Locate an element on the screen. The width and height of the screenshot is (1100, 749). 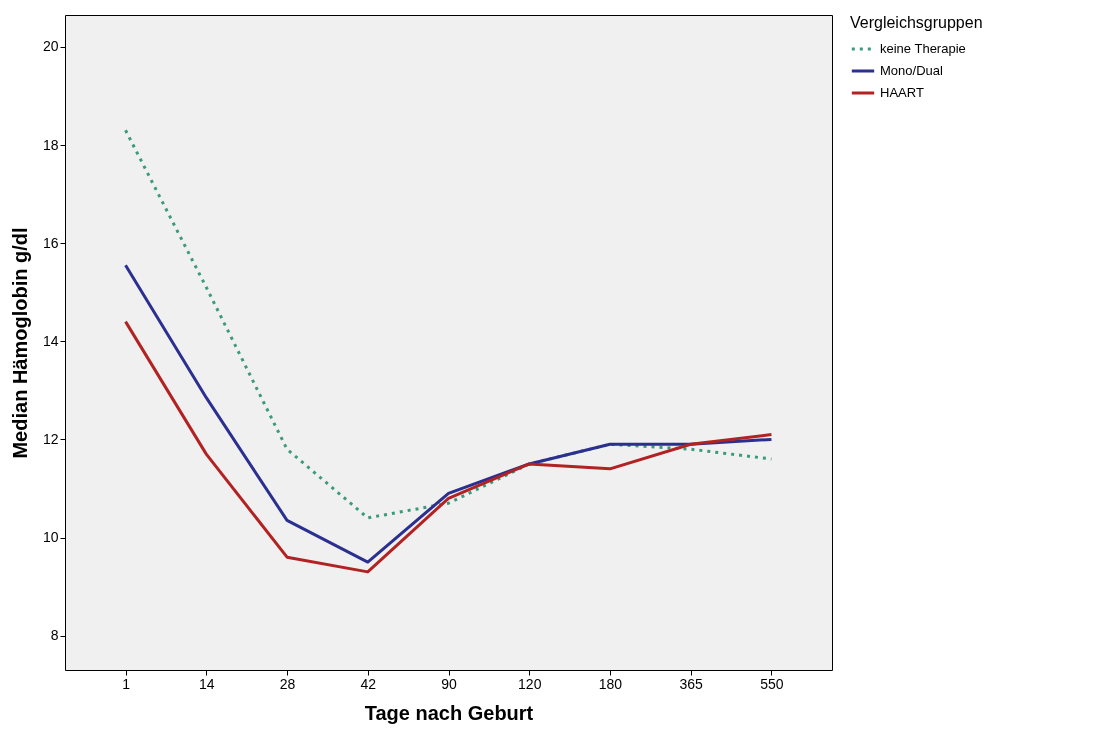
x-tick-label: 90 is located at coordinates (449, 683).